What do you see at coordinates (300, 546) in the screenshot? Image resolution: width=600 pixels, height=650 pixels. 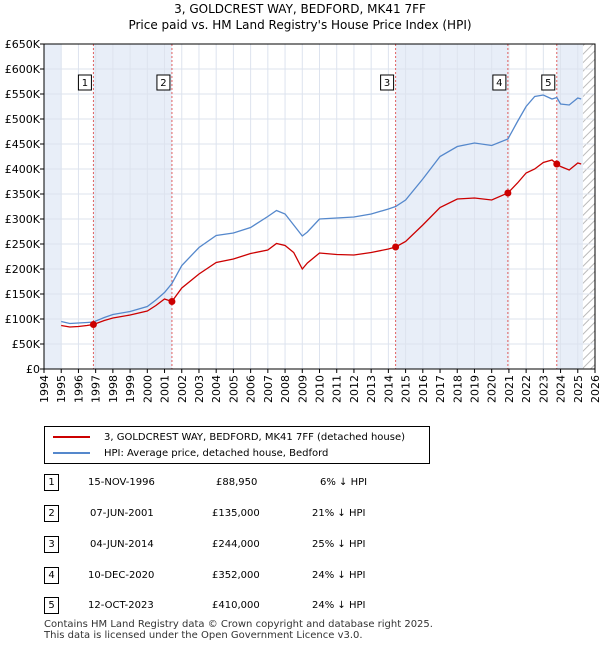 I see `sales-table-row: 3 04-JUN-2014 £244,000 25% ↓ HPI` at bounding box center [300, 546].